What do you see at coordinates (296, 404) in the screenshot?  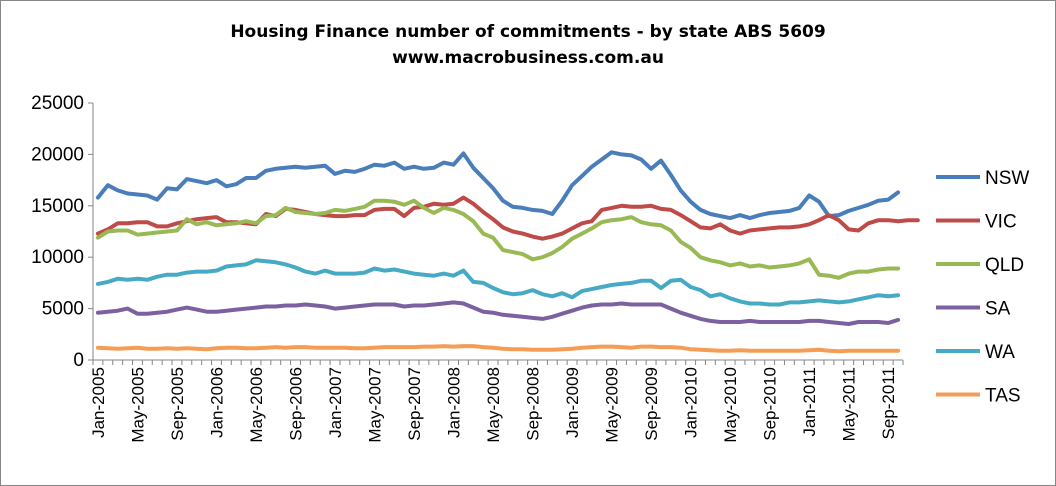 I see `x-tick-label: Sep-2006` at bounding box center [296, 404].